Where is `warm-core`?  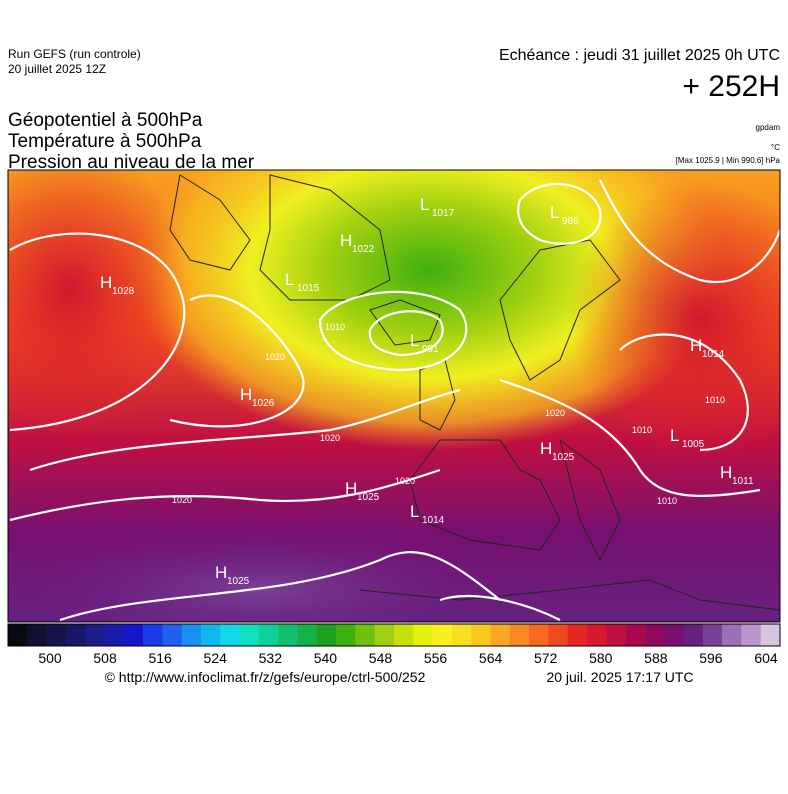
warm-core is located at coordinates (260, 576).